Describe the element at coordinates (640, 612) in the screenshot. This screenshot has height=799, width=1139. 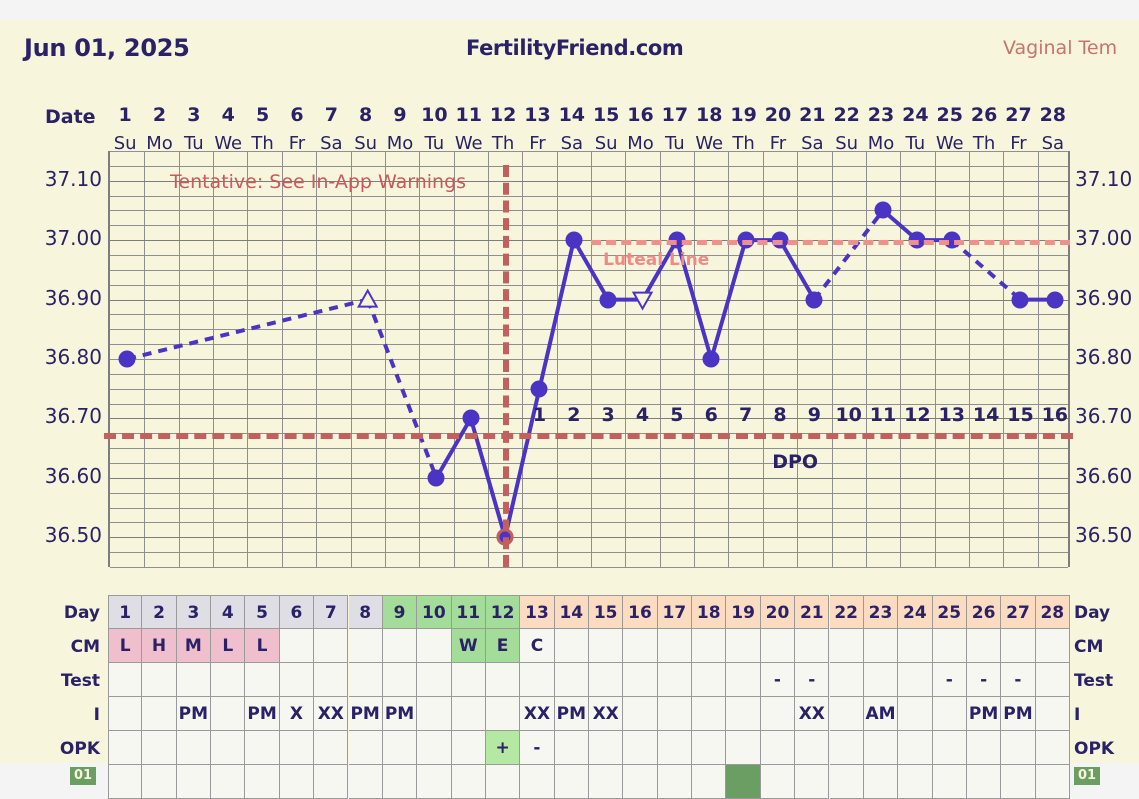
I see `table-cell: 16` at that location.